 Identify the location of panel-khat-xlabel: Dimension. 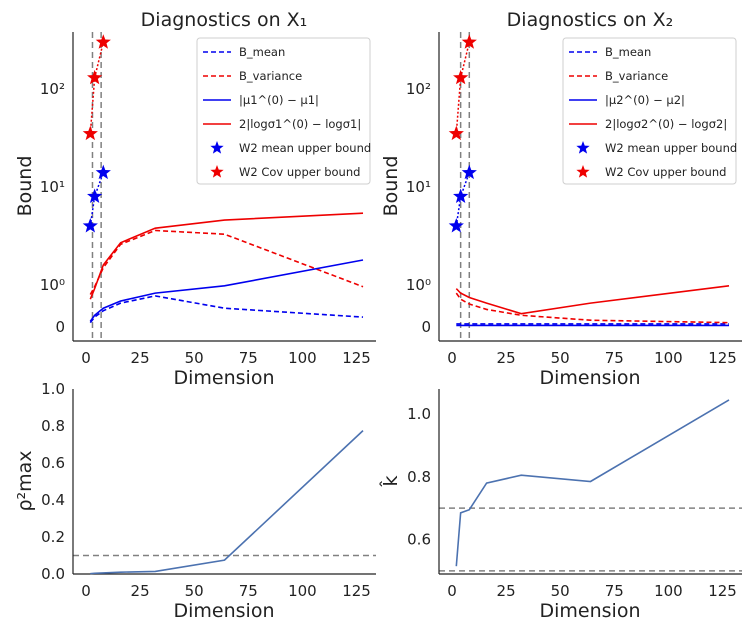
(590, 611).